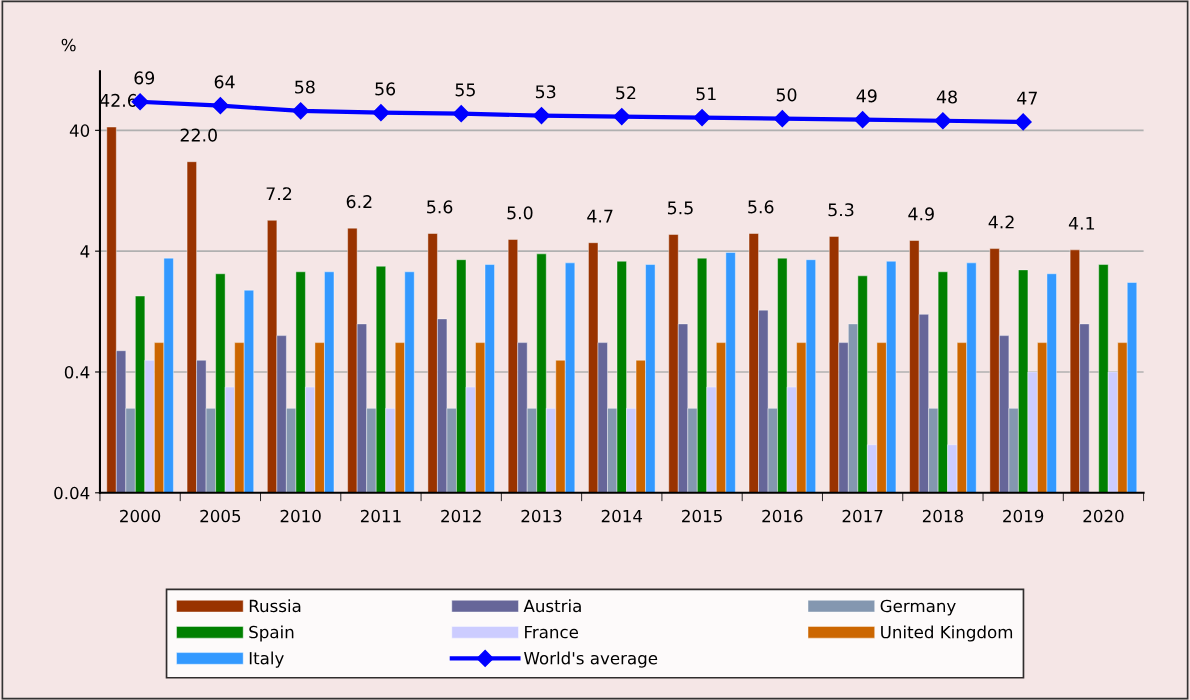  I want to click on x-tick-label: 2000, so click(140, 516).